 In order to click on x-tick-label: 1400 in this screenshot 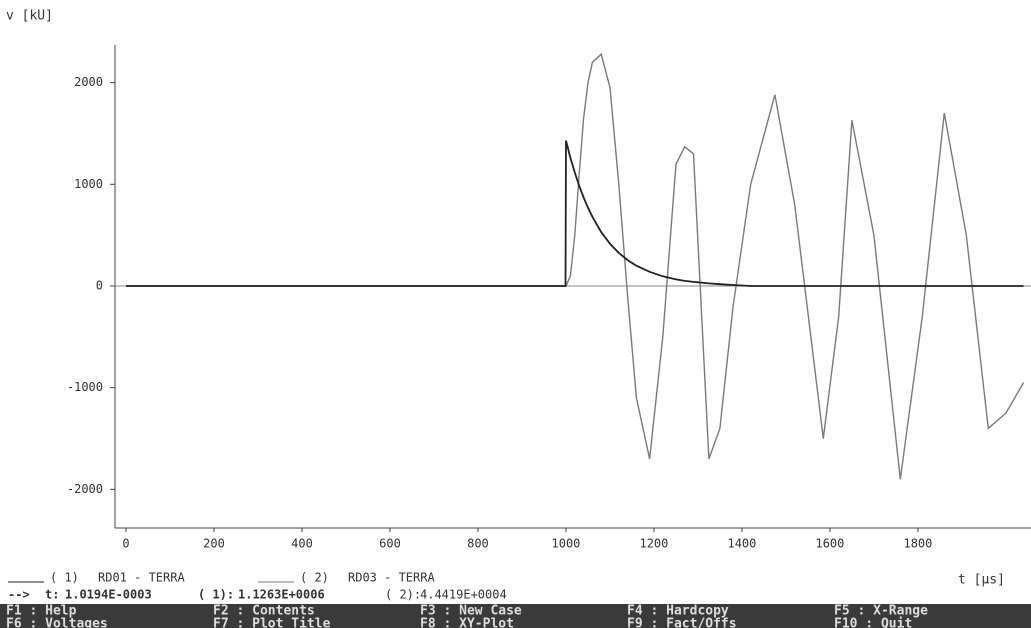, I will do `click(741, 544)`.